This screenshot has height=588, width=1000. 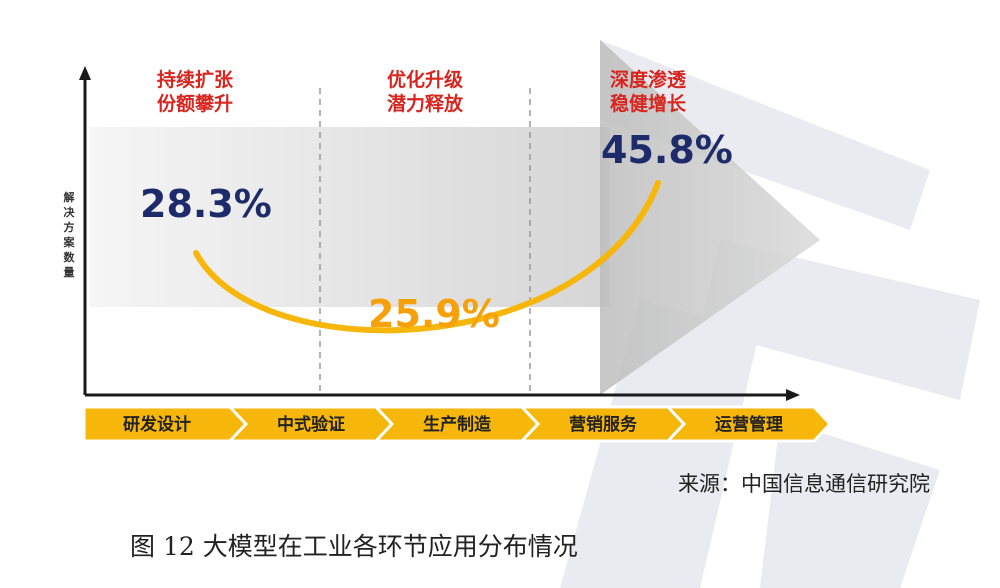 I want to click on phase-label-line: 优化升级, so click(x=424, y=80).